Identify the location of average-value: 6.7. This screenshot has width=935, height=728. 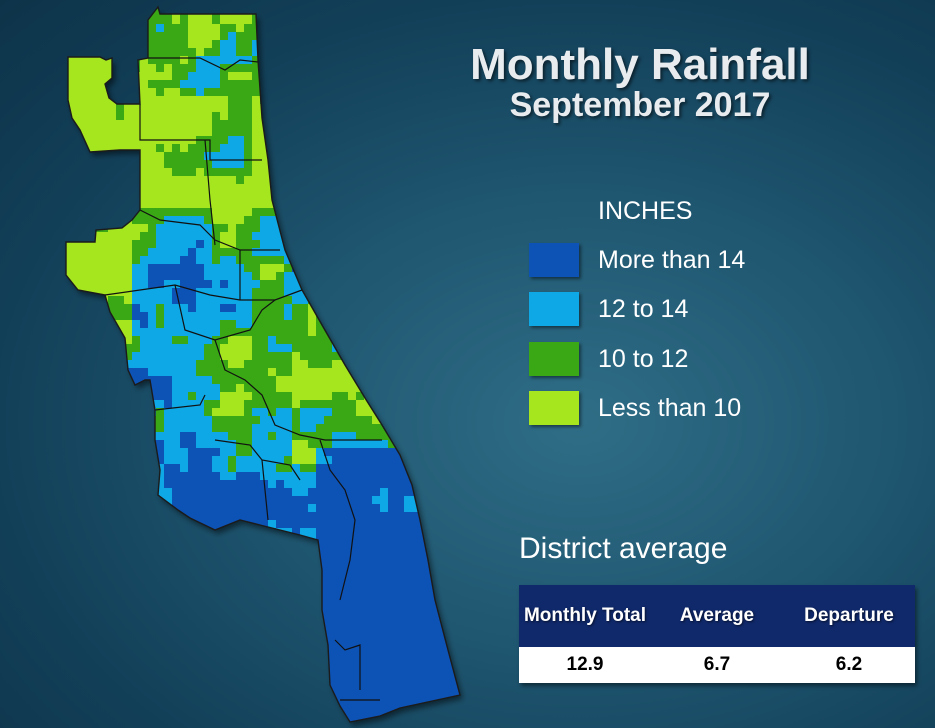
(717, 665).